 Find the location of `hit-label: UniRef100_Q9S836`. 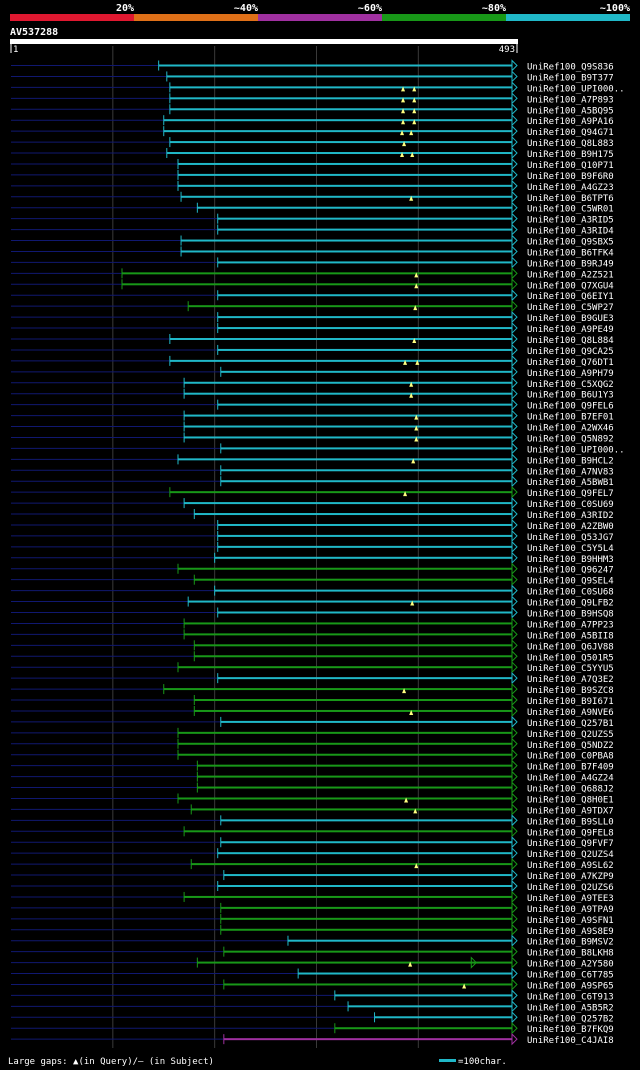

hit-label: UniRef100_Q9S836 is located at coordinates (570, 68).